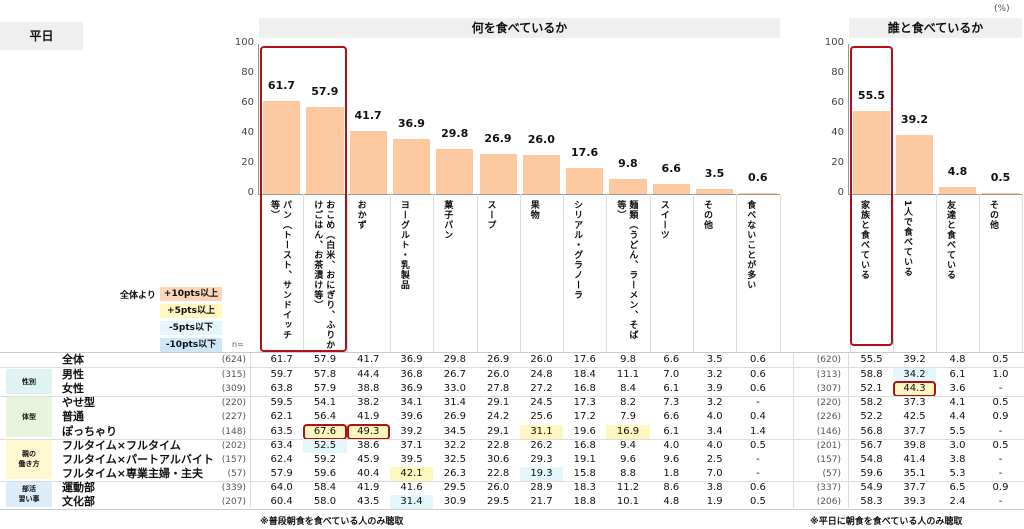  Describe the element at coordinates (498, 389) in the screenshot. I see `table-cell: 27.8` at that location.